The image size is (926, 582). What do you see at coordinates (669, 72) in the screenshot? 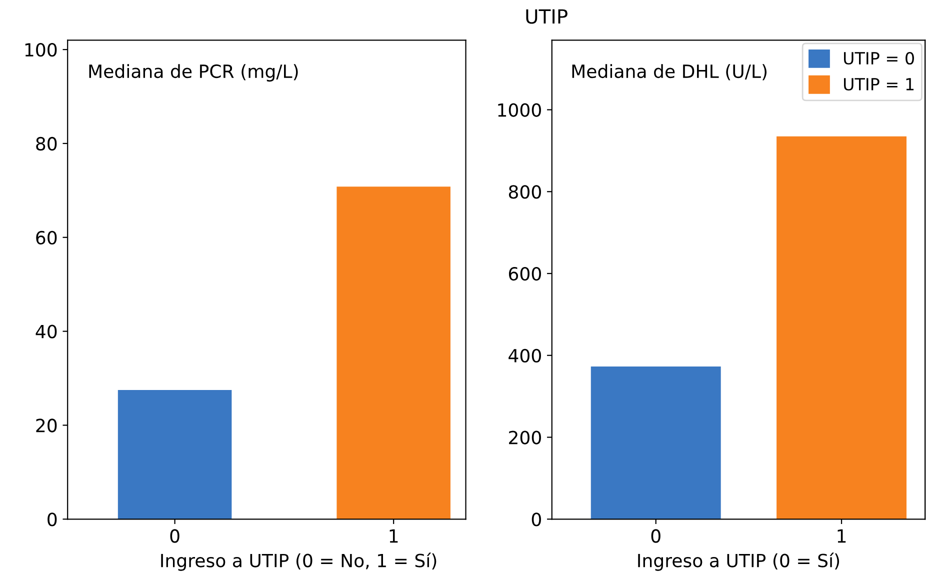
I see `text: Mediana de DHL (U/L)` at bounding box center [669, 72].